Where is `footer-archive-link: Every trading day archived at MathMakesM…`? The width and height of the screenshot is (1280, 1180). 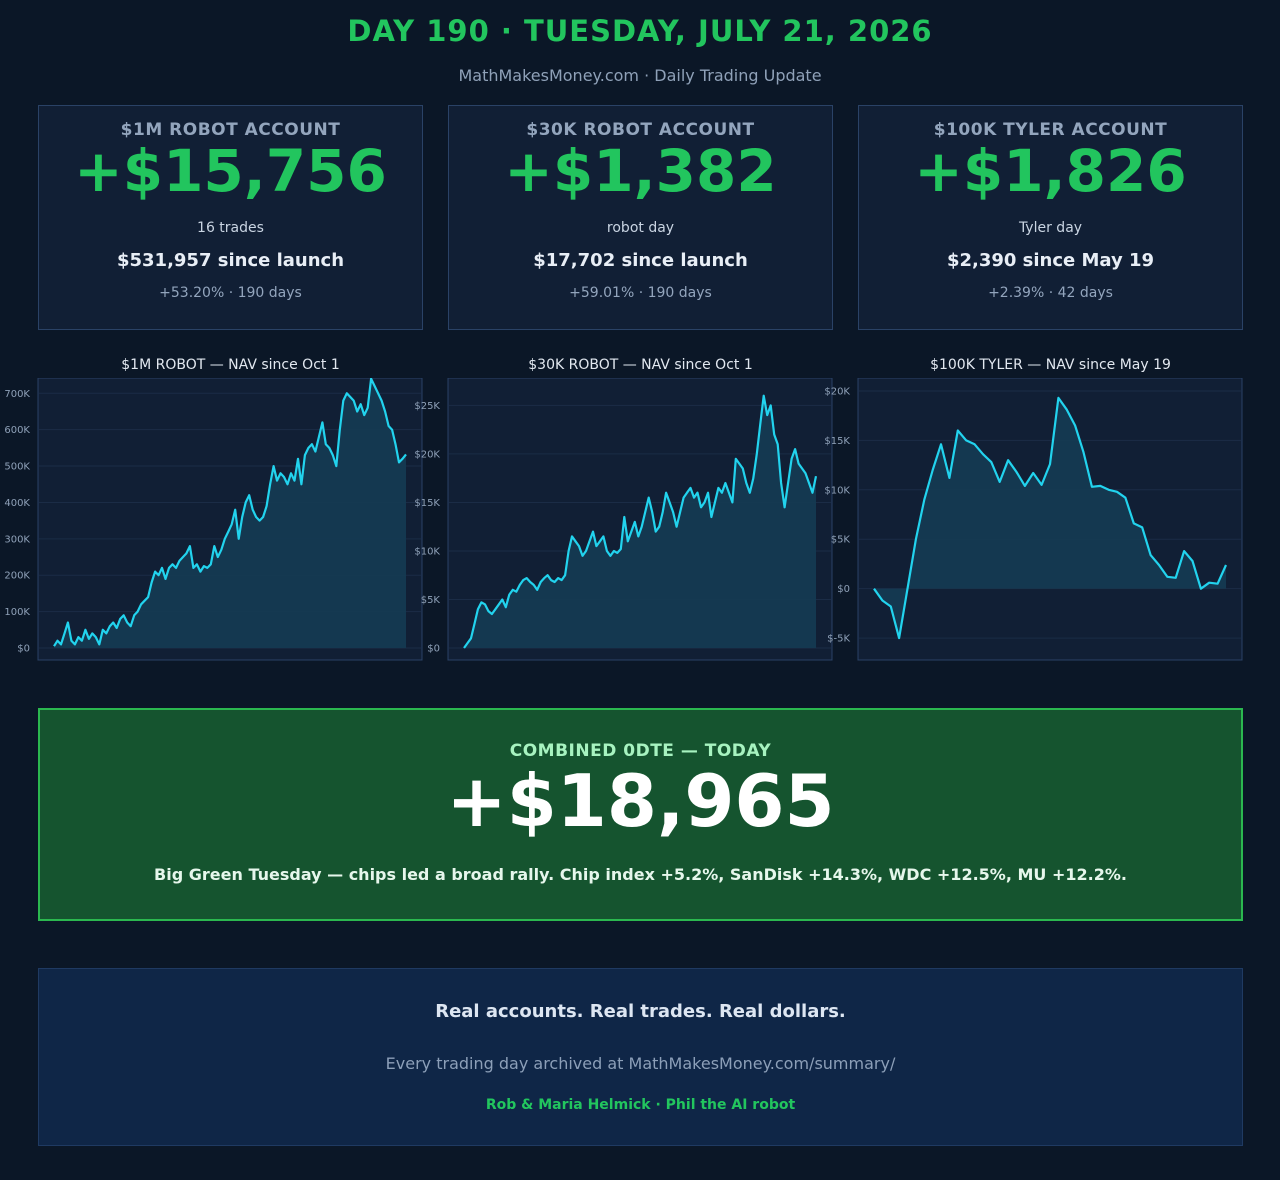
footer-archive-link: Every trading day archived at MathMakesM… is located at coordinates (640, 1063).